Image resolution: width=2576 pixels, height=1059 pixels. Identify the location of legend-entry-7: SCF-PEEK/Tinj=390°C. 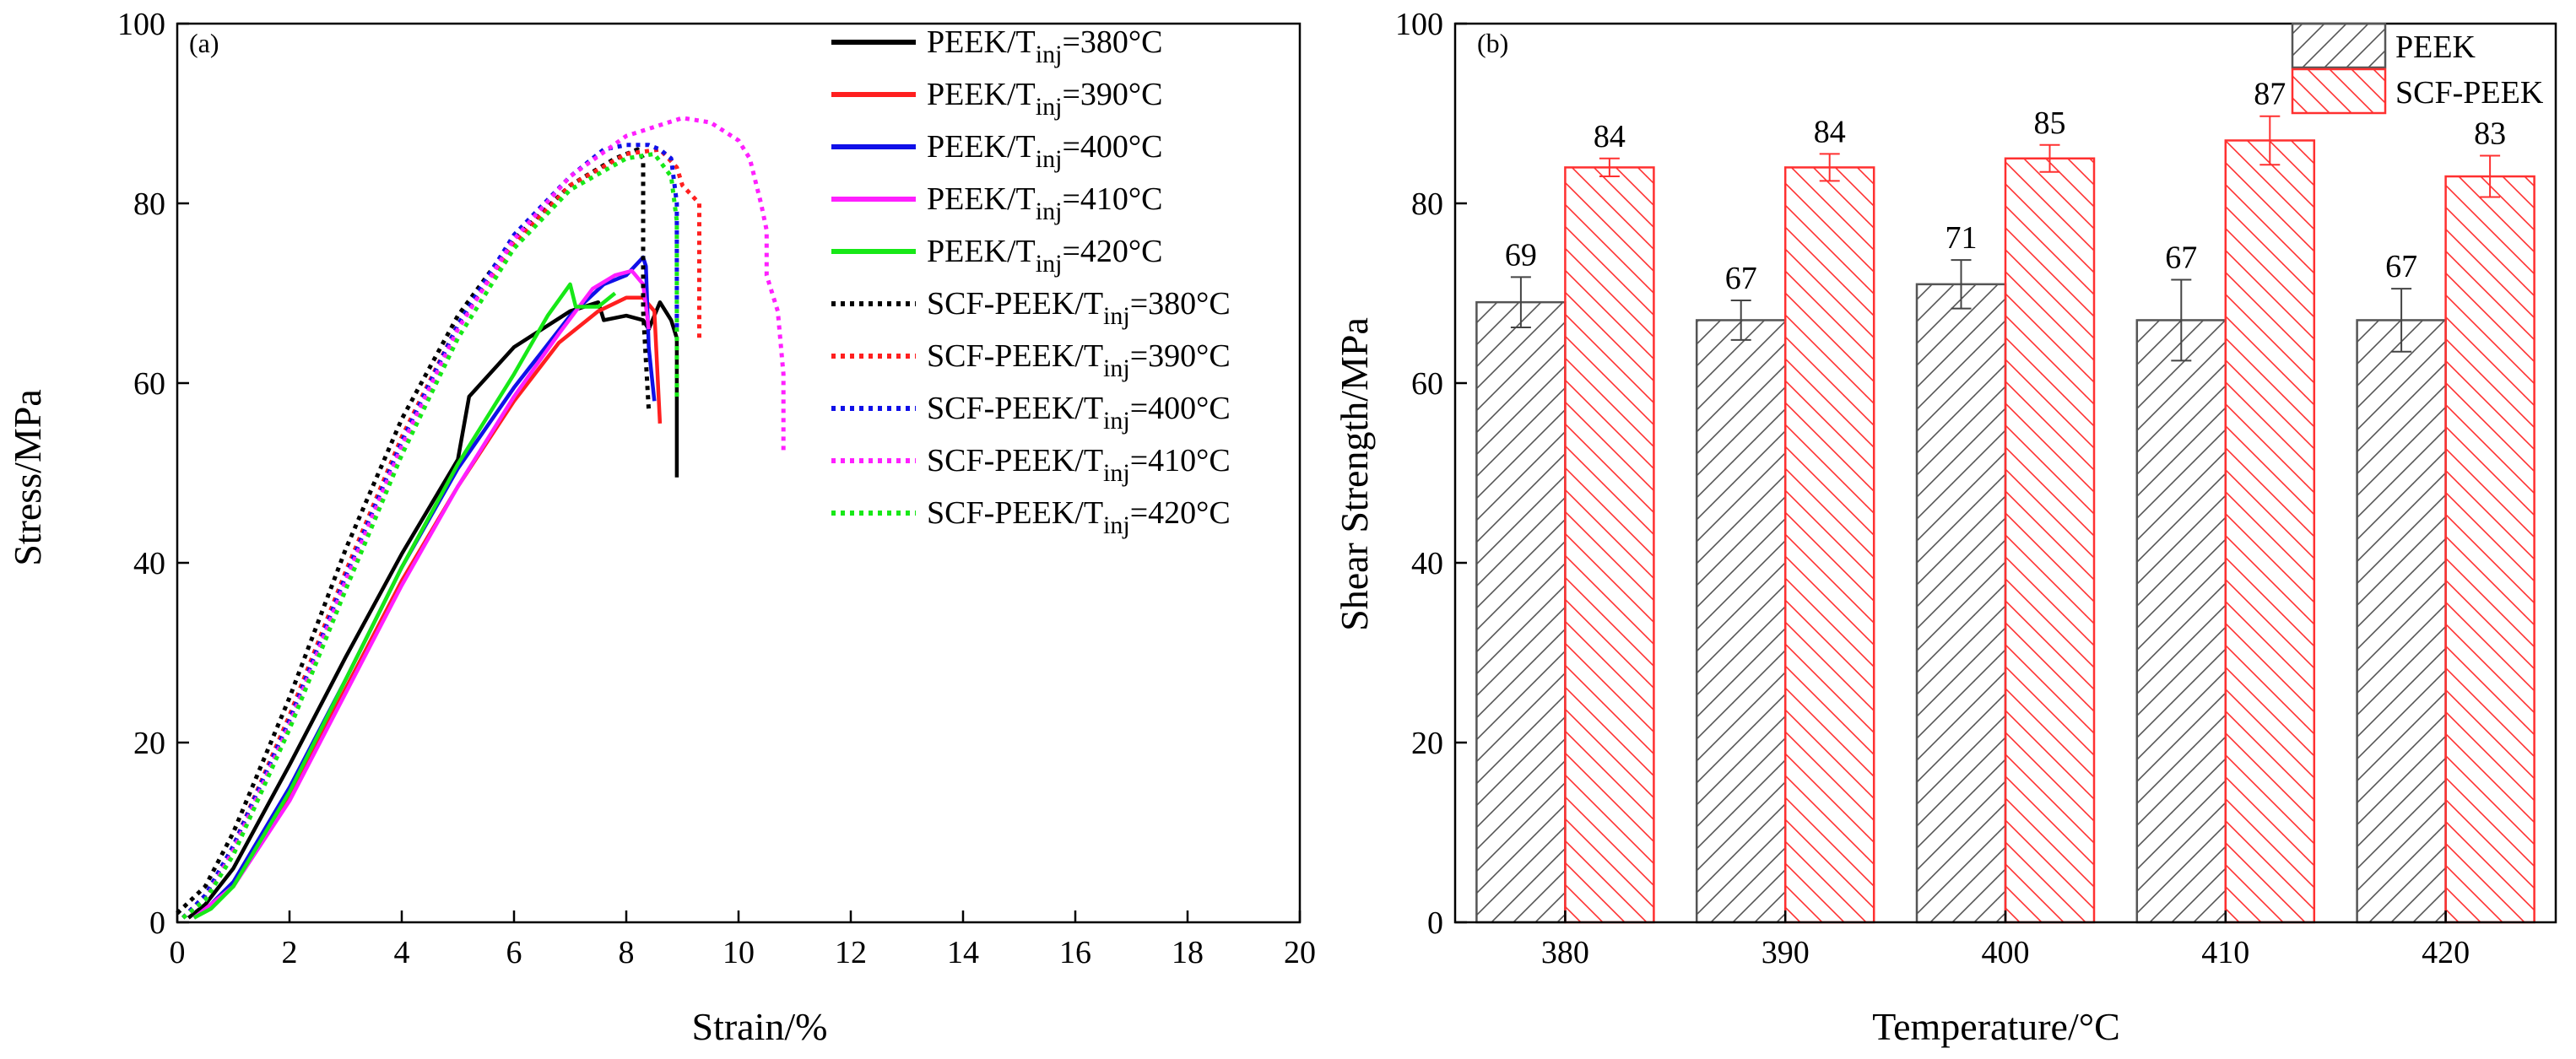
(1079, 360).